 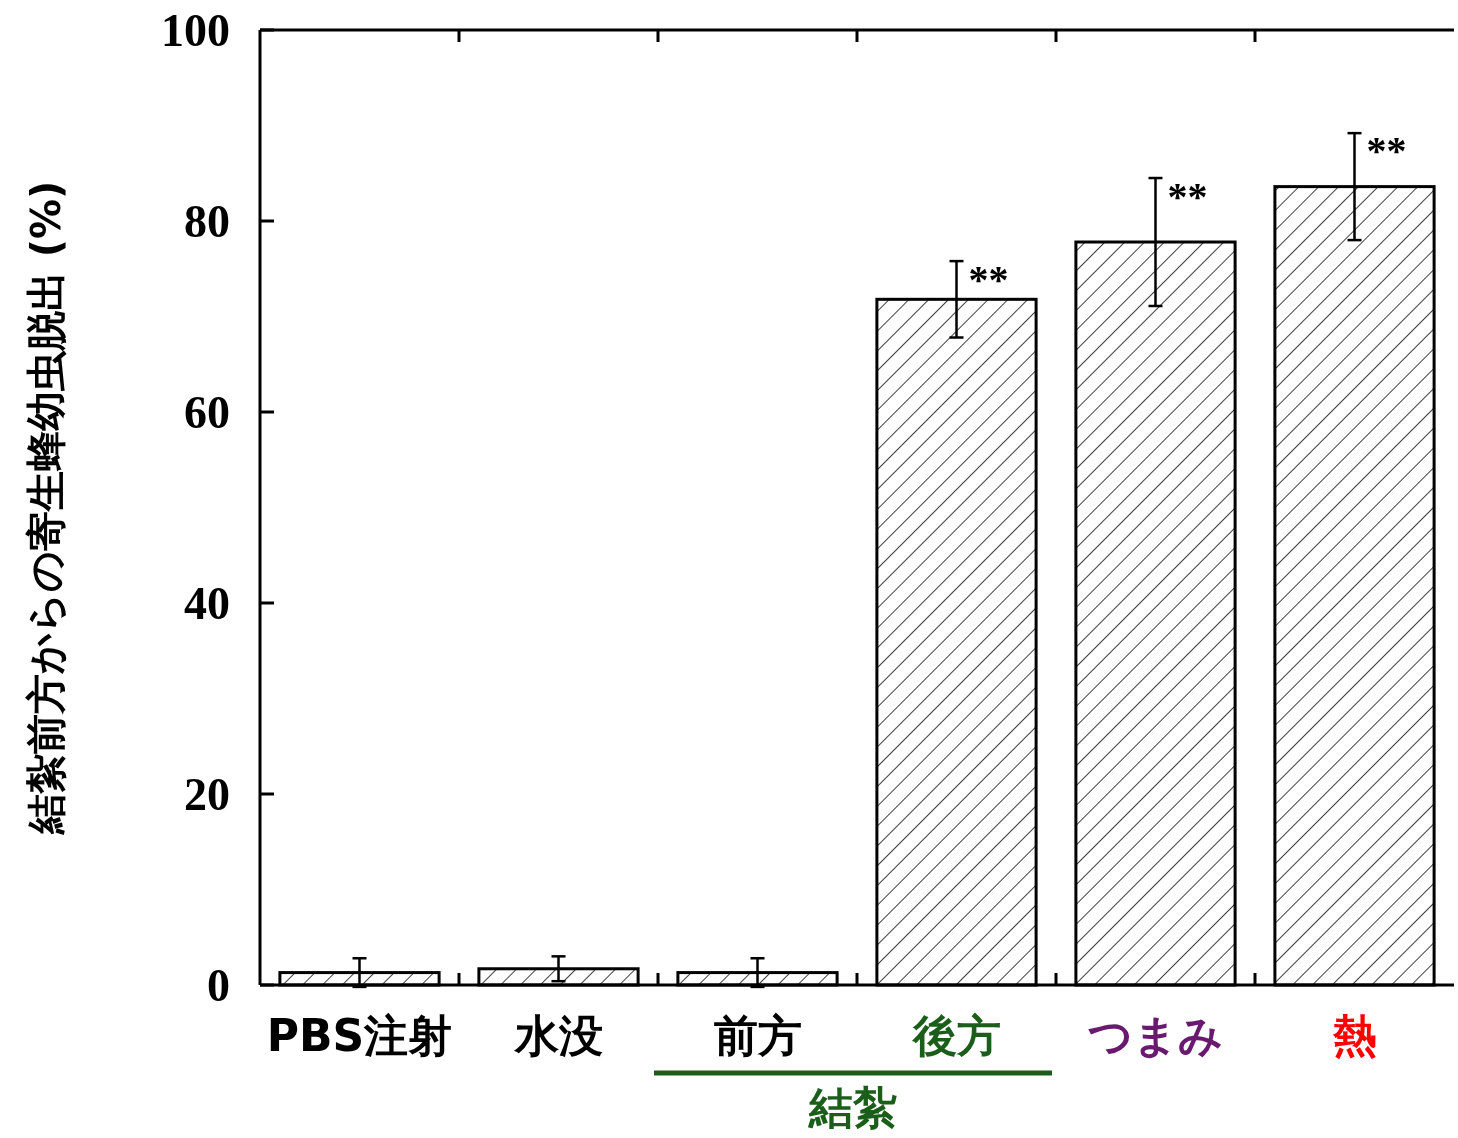 I want to click on y-tick-label: 20, so click(x=207, y=794).